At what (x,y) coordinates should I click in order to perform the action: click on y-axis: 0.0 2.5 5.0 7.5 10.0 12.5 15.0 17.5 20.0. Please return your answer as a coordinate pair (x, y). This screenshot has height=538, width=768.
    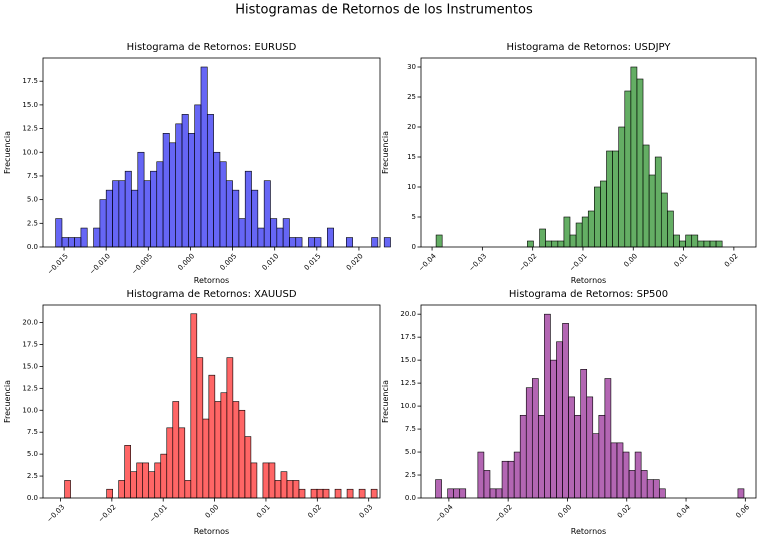
    Looking at the image, I should click on (410, 406).